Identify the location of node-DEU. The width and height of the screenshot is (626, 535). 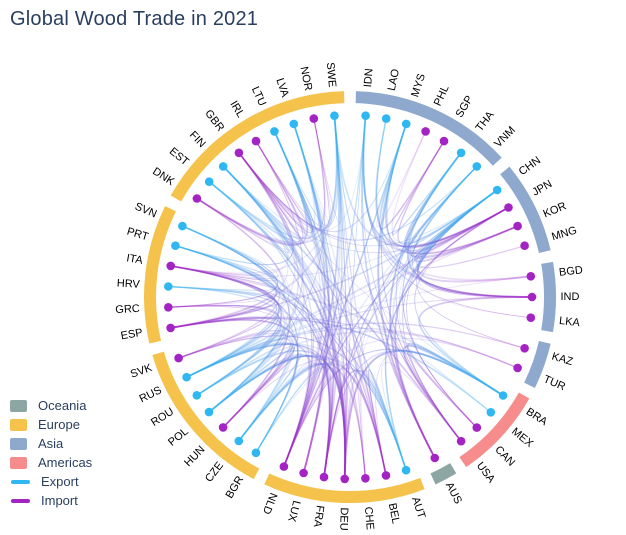
(345, 479).